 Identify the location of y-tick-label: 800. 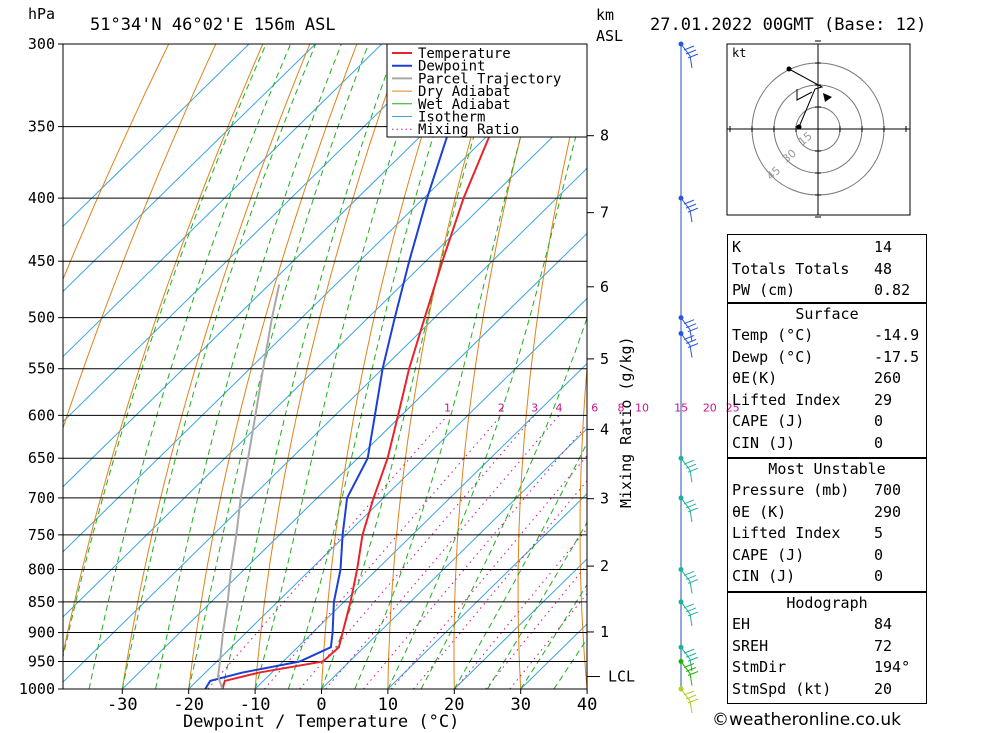
(41, 569).